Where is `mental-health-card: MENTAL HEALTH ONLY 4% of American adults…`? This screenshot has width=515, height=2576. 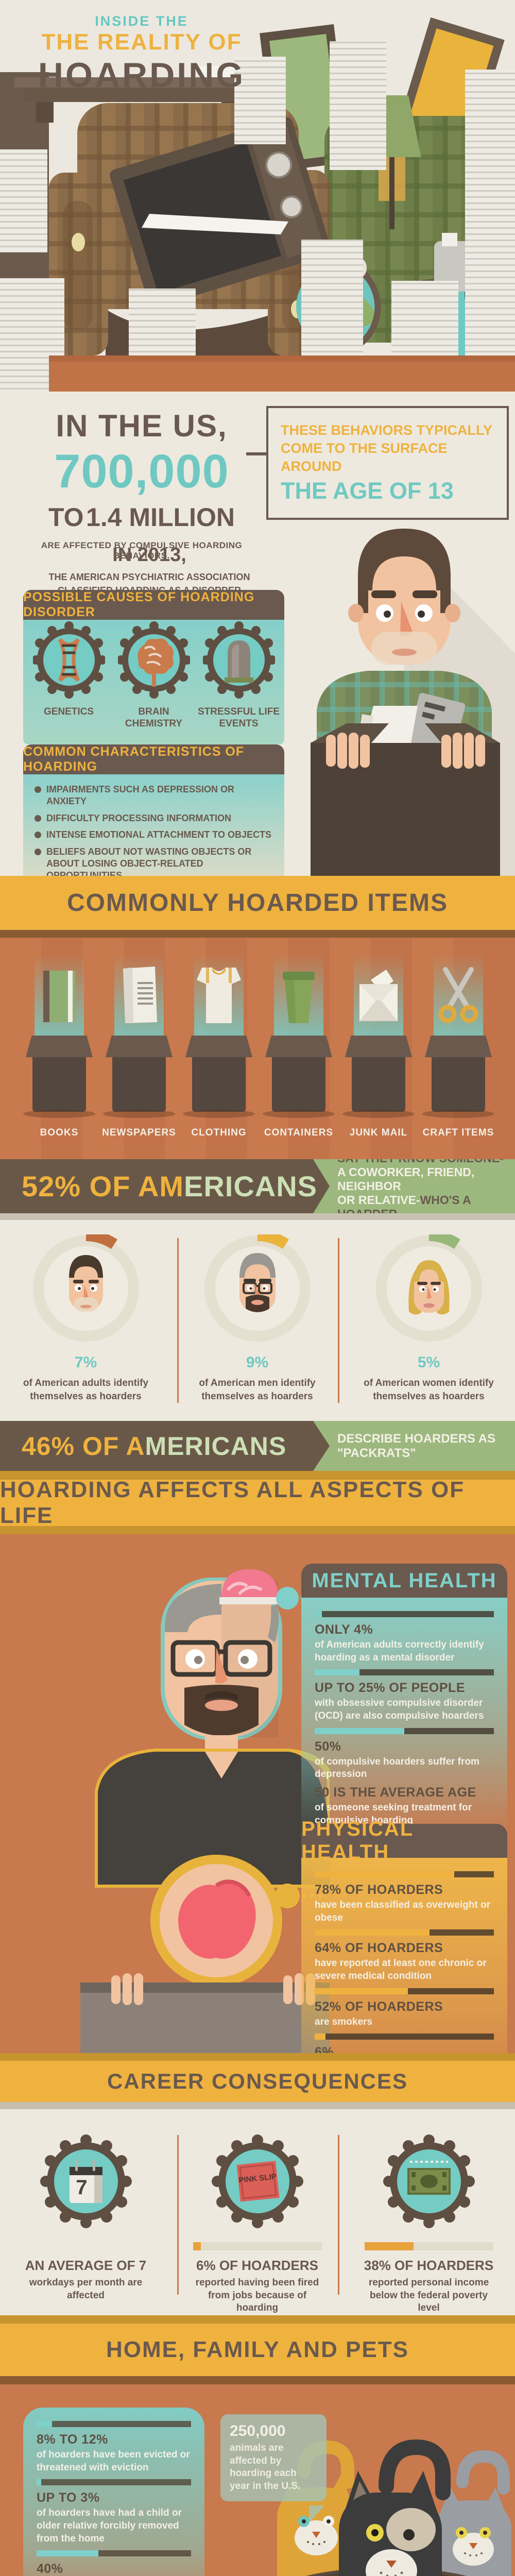
mental-health-card: MENTAL HEALTH ONLY 4% of American adults… is located at coordinates (404, 1700).